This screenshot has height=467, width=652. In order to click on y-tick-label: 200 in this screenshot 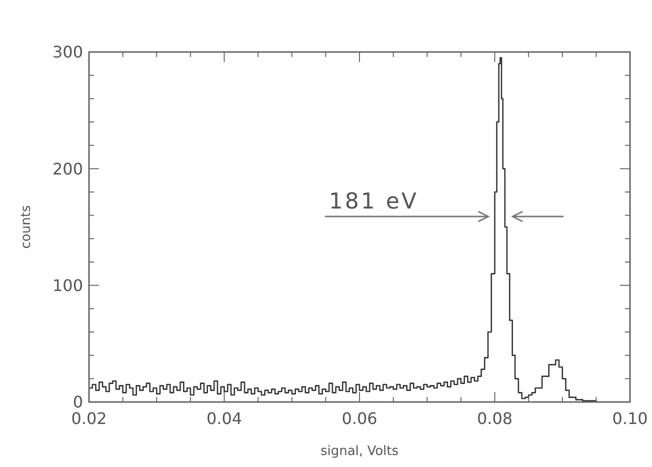, I will do `click(67, 168)`.